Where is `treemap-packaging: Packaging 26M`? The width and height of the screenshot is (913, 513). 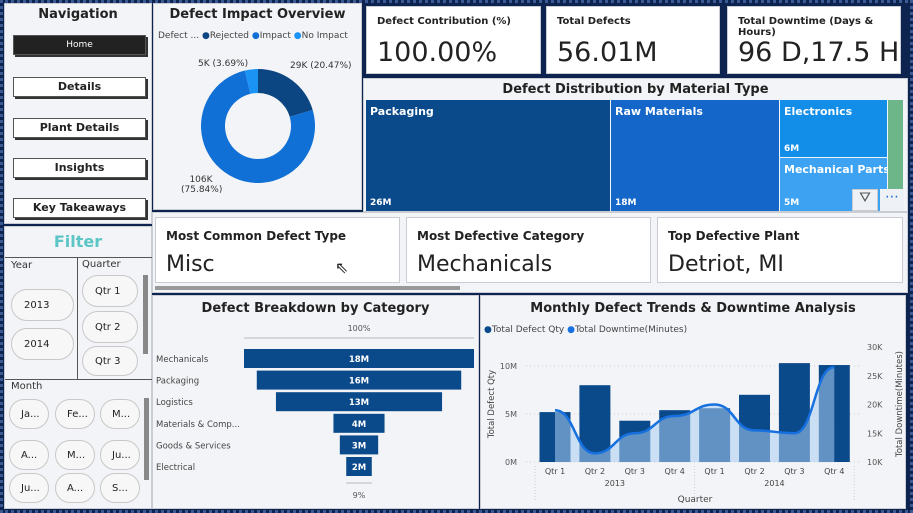
treemap-packaging: Packaging 26M is located at coordinates (488, 155).